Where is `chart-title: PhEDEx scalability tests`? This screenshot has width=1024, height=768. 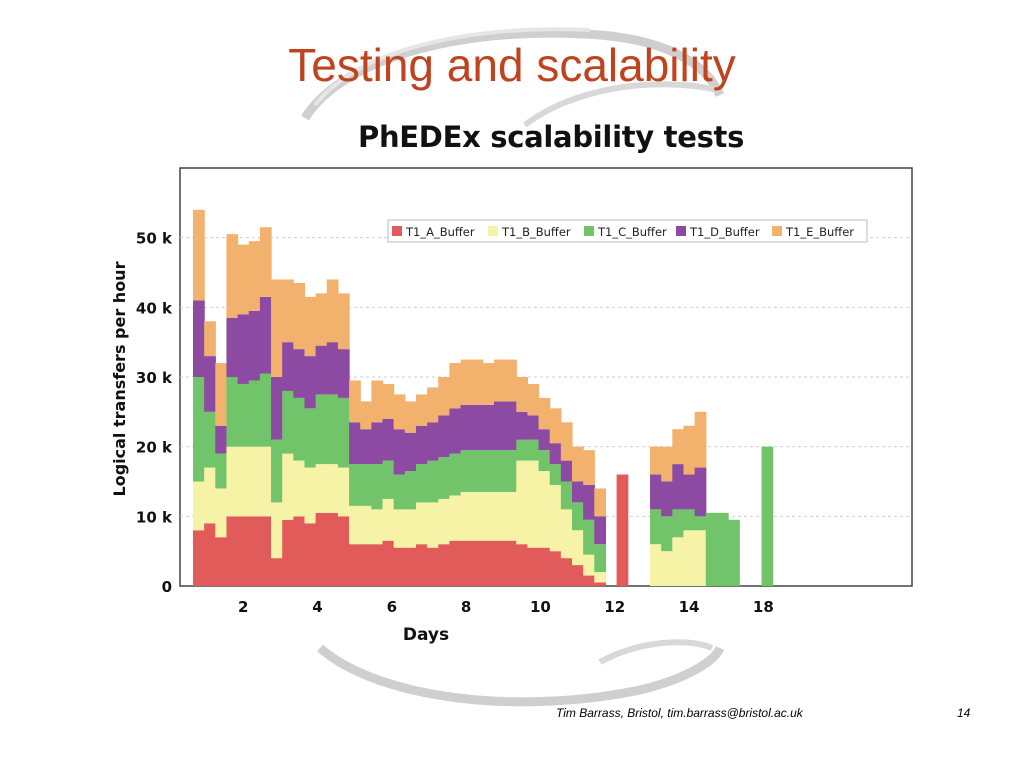 chart-title: PhEDEx scalability tests is located at coordinates (551, 137).